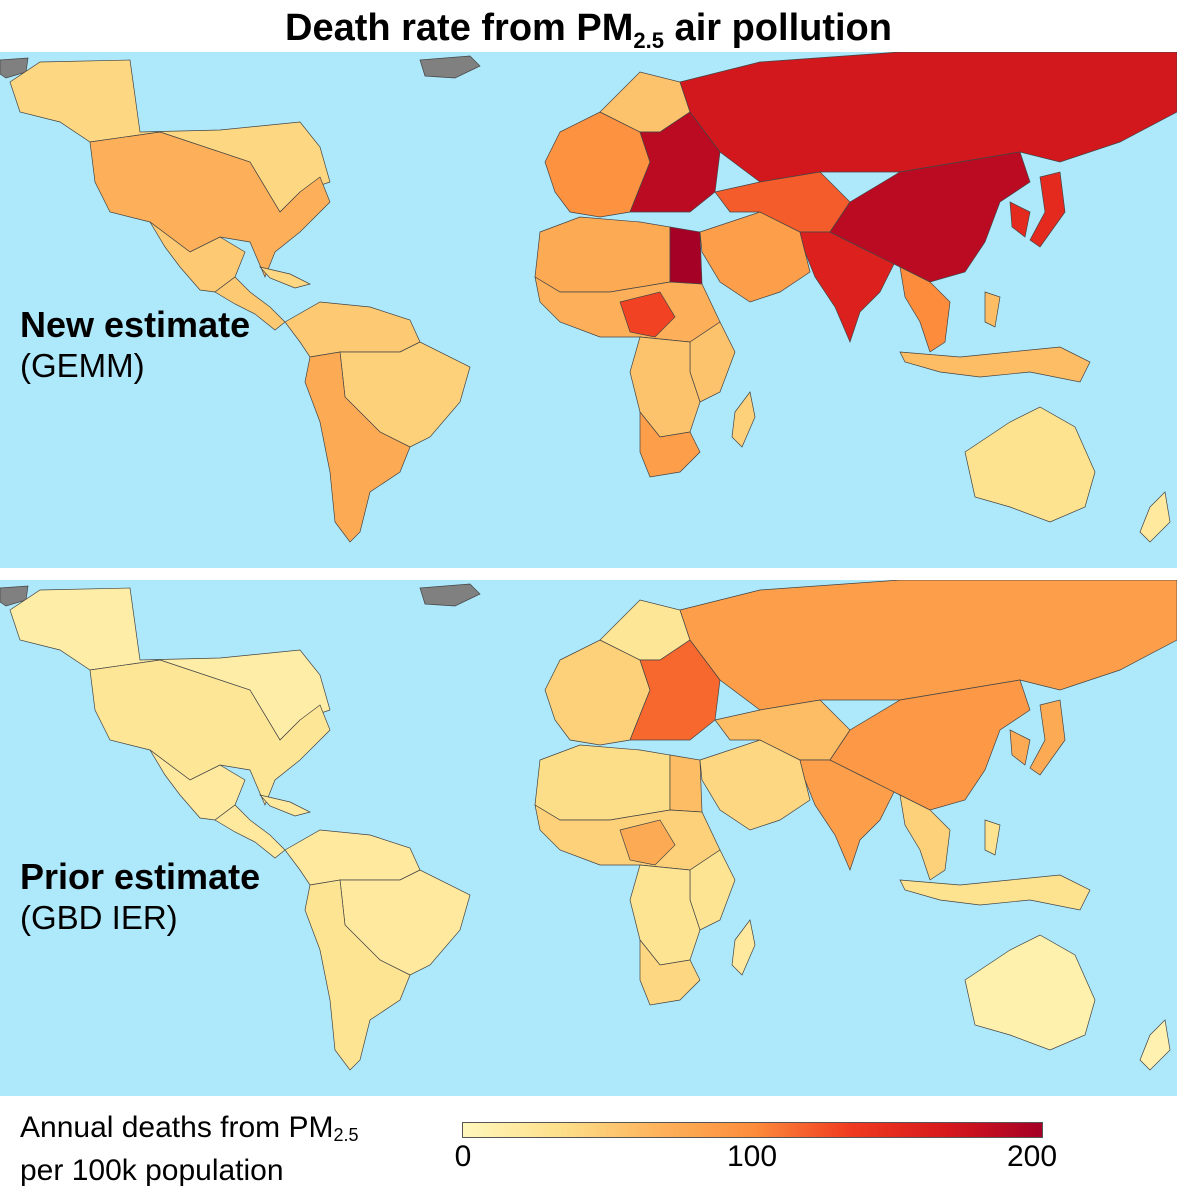 Image resolution: width=1177 pixels, height=1200 pixels. What do you see at coordinates (357, 975) in the screenshot?
I see `region-south-america-south-prior` at bounding box center [357, 975].